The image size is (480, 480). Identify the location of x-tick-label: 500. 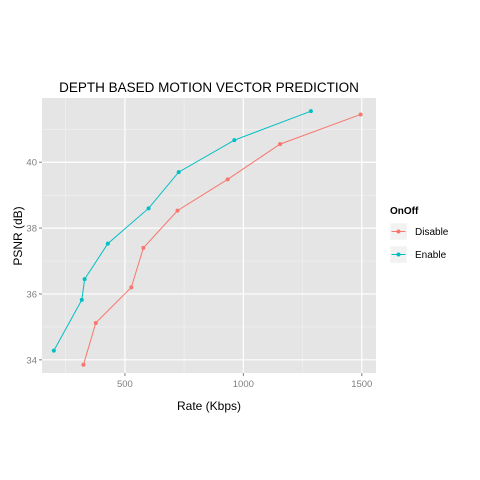
(125, 384).